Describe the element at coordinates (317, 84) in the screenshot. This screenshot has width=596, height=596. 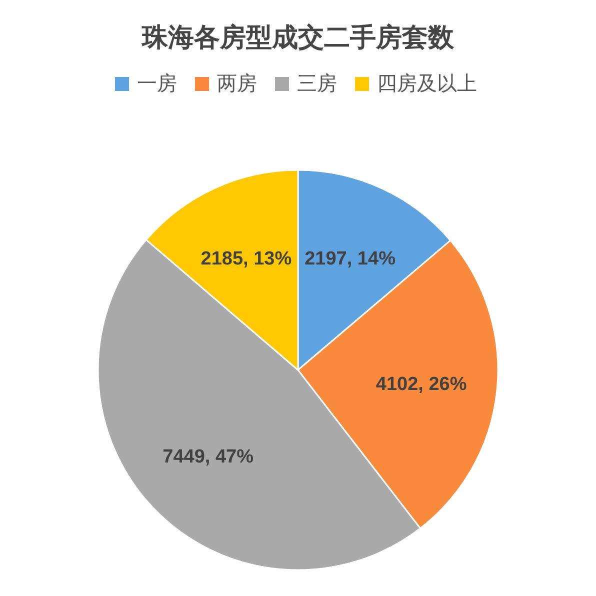
I see `legend-label: 三房` at that location.